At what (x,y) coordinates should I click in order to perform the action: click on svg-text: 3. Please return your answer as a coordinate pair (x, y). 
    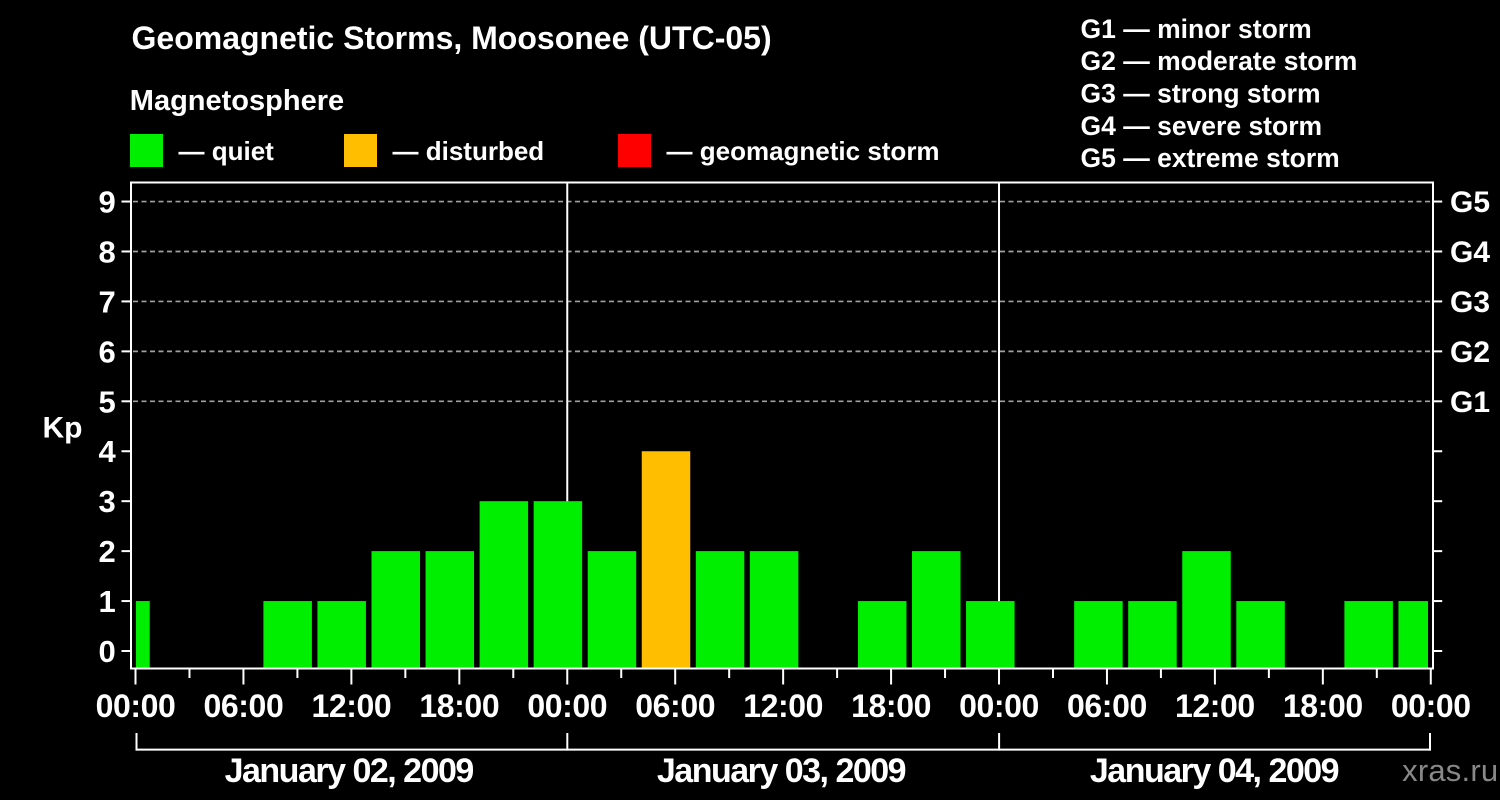
    Looking at the image, I should click on (107, 501).